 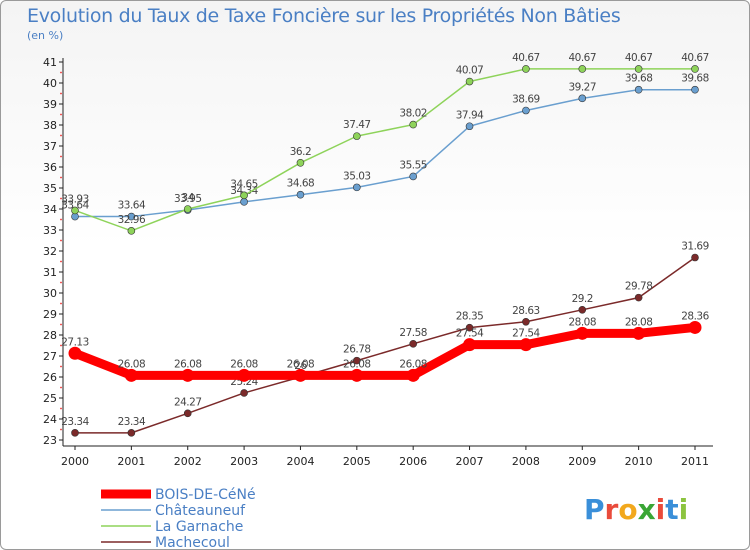 What do you see at coordinates (132, 206) in the screenshot?
I see `data-label: 33.64` at bounding box center [132, 206].